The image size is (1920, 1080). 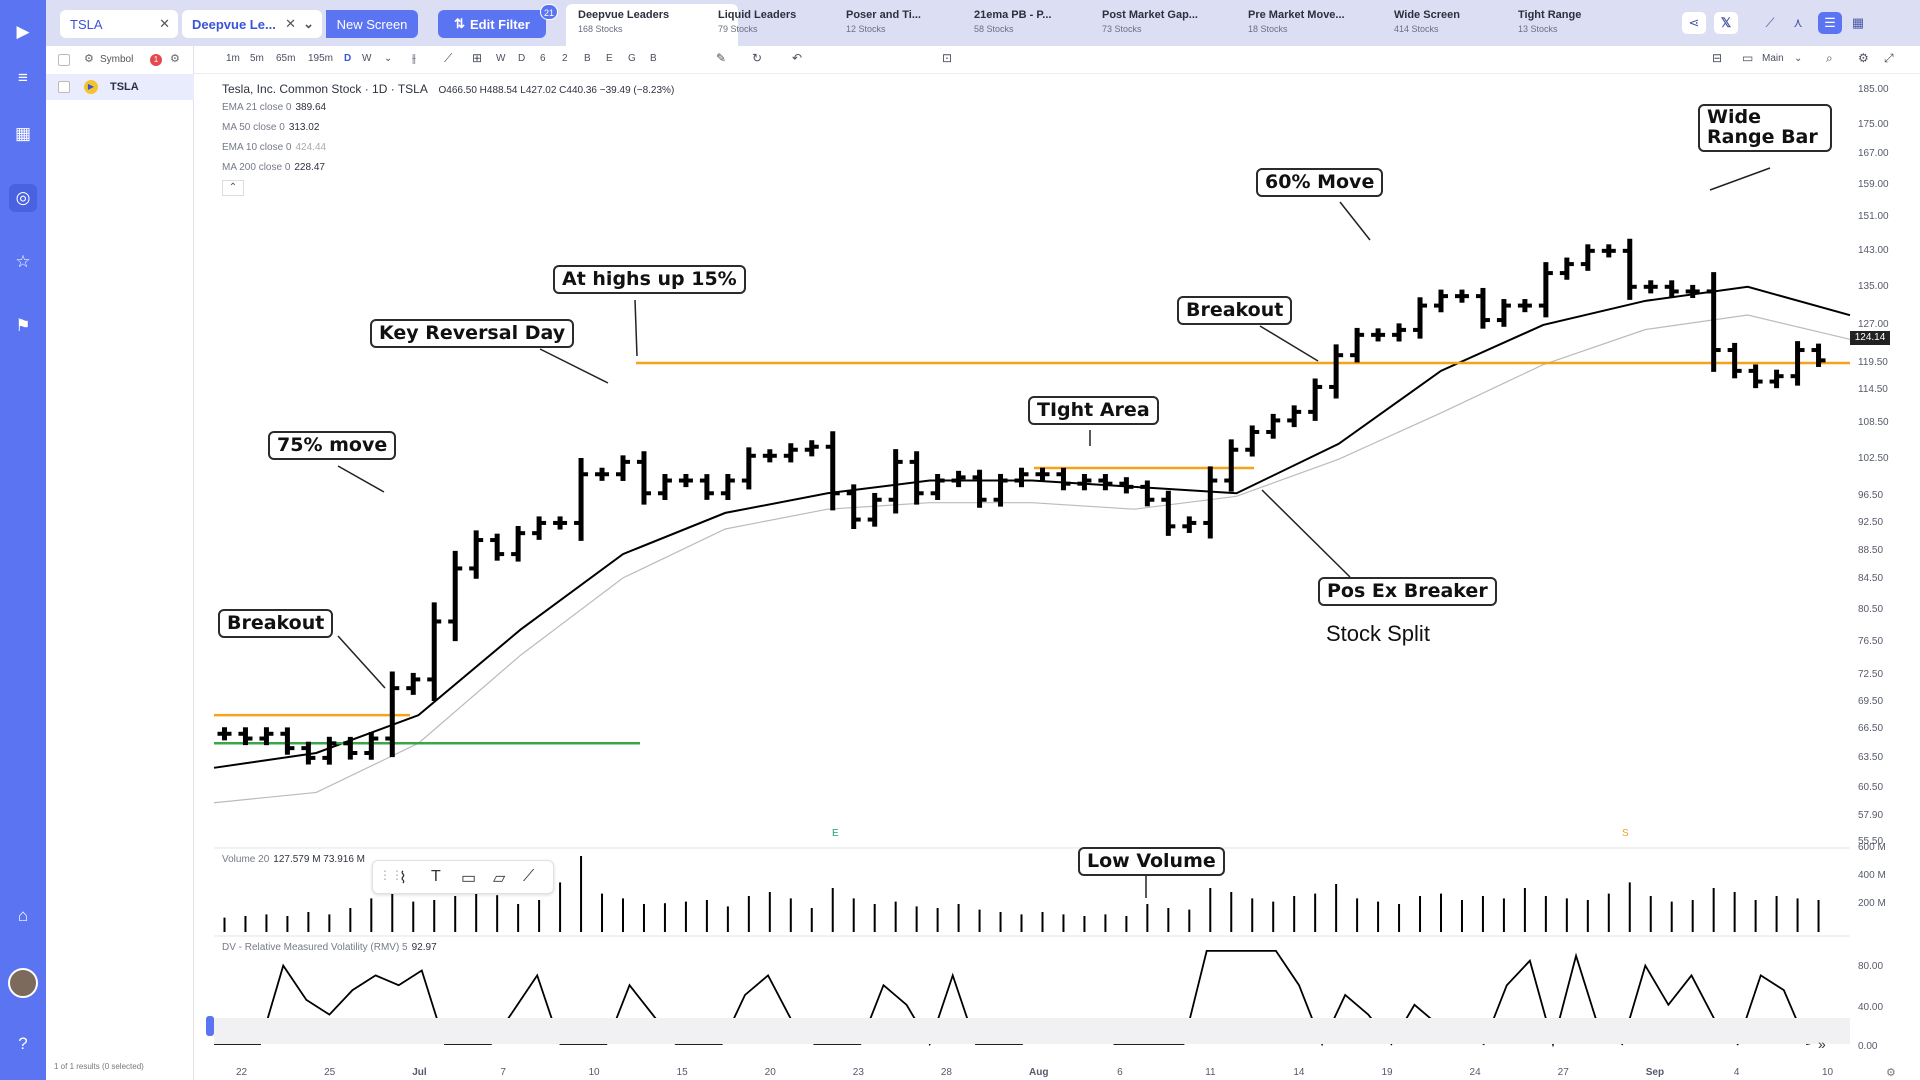 What do you see at coordinates (391, 875) in the screenshot?
I see `drag-handle-icon: ⋮⋮` at bounding box center [391, 875].